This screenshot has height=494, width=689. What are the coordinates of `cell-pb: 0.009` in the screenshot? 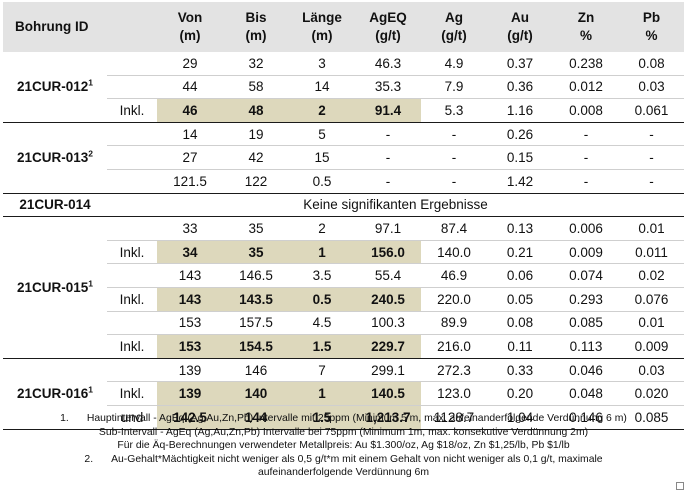 It's located at (651, 346).